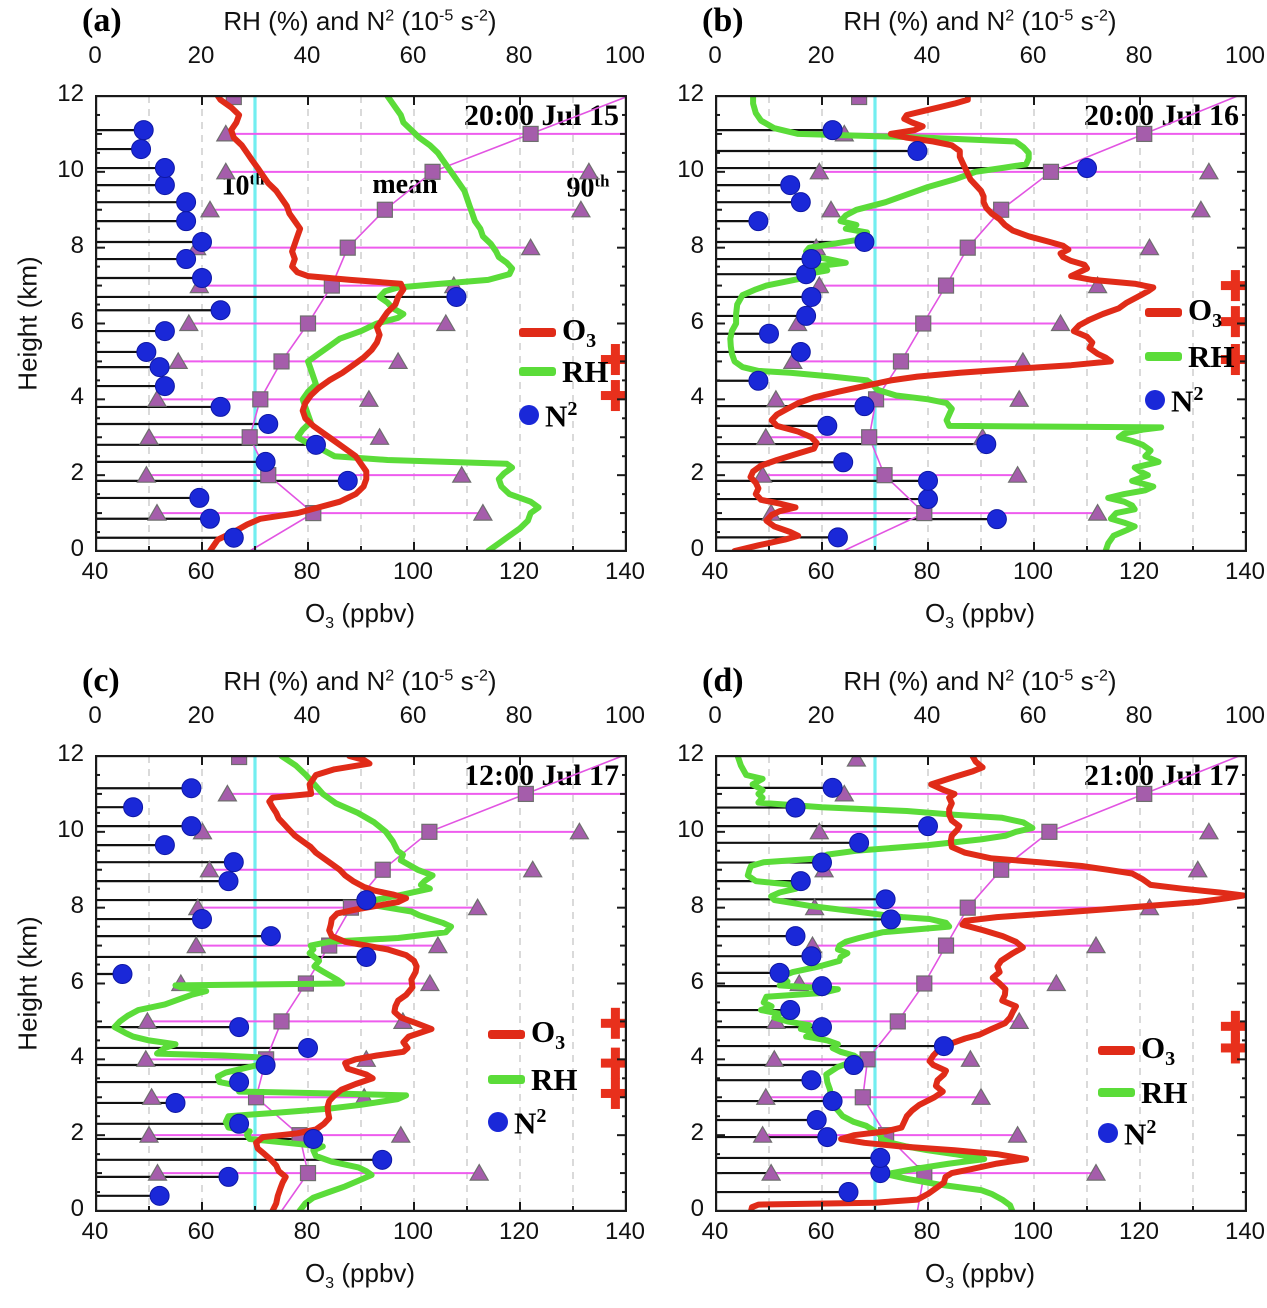  I want to click on panel-b-plot-canvas, so click(981, 323).